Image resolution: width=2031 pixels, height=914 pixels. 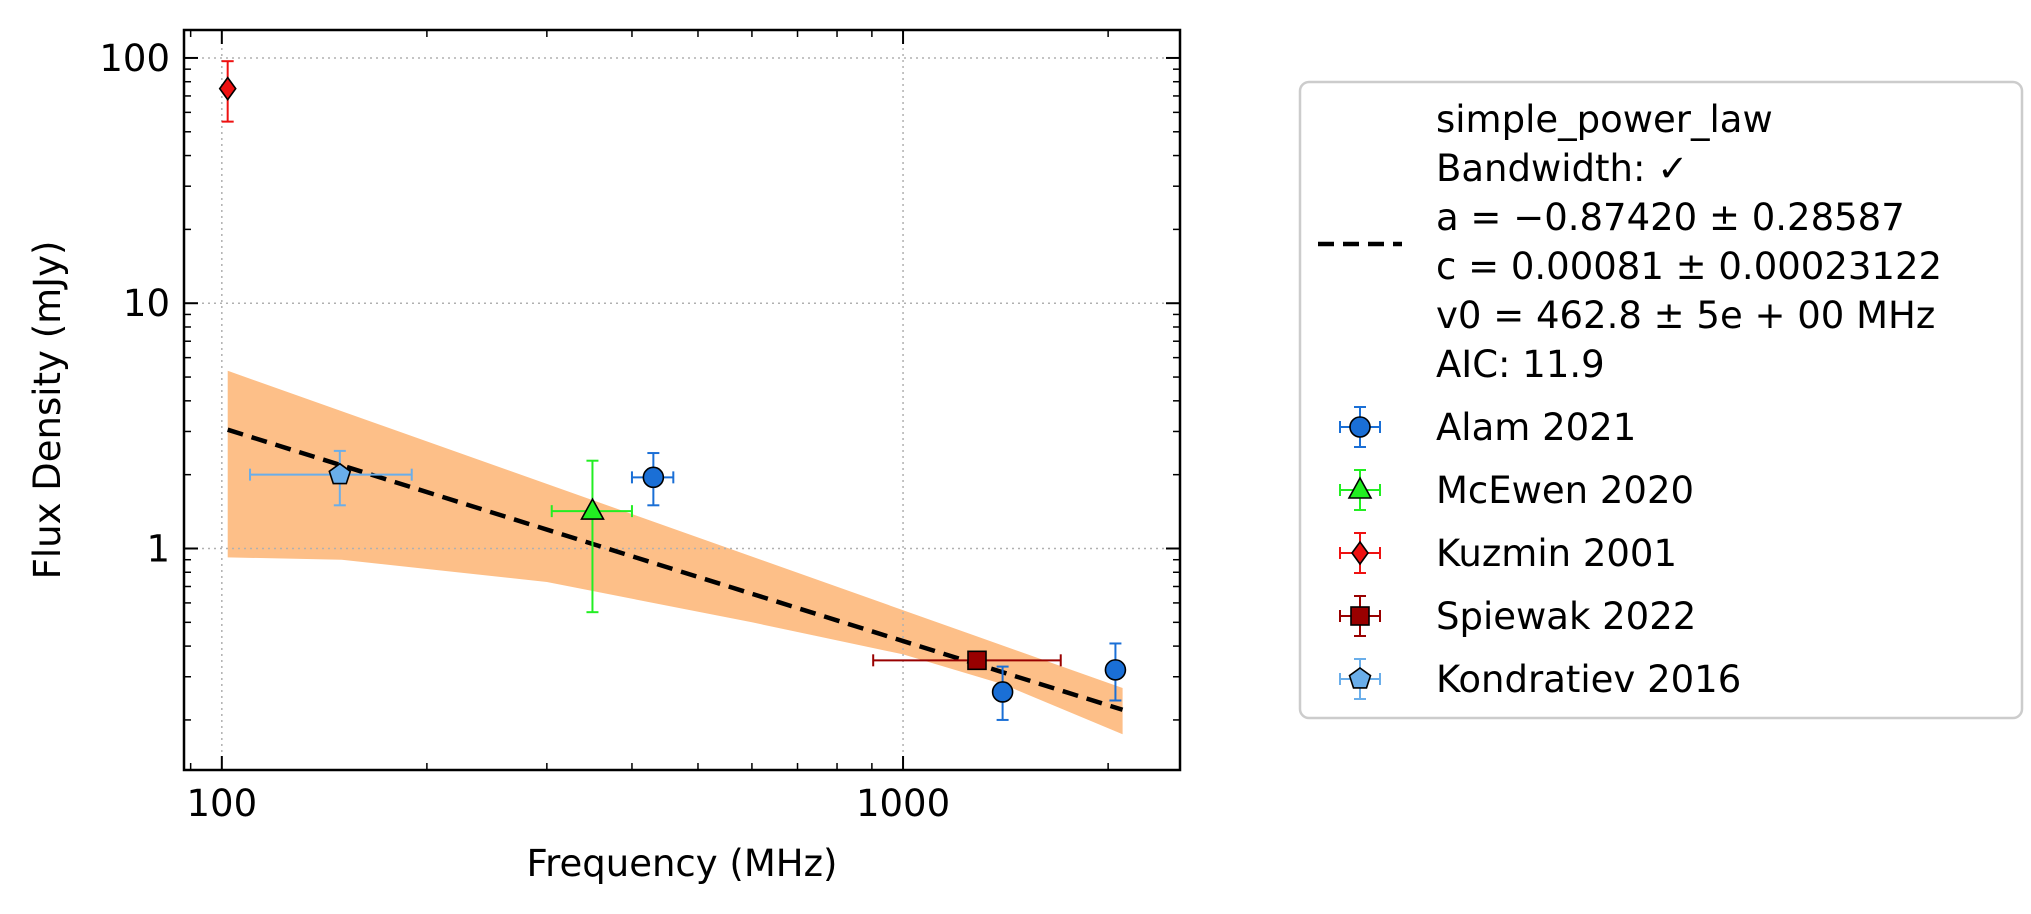 I want to click on legend-entry: McEwen 2020, so click(x=1516, y=490).